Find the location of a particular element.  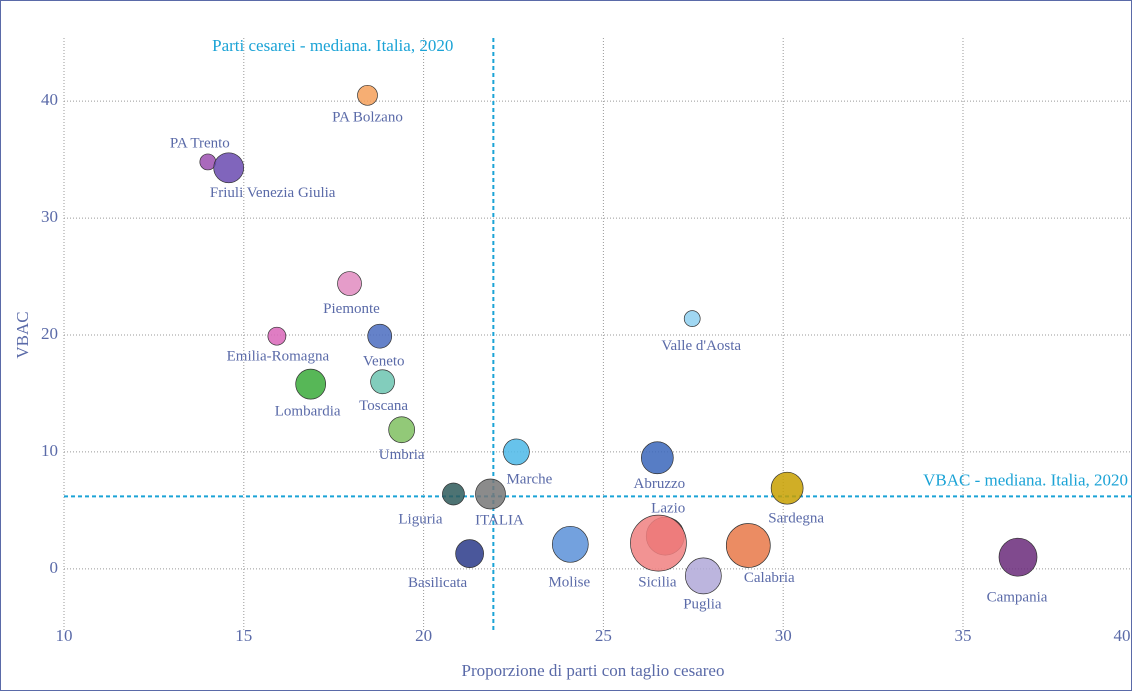

y-tick-label: 0 is located at coordinates (54, 567).